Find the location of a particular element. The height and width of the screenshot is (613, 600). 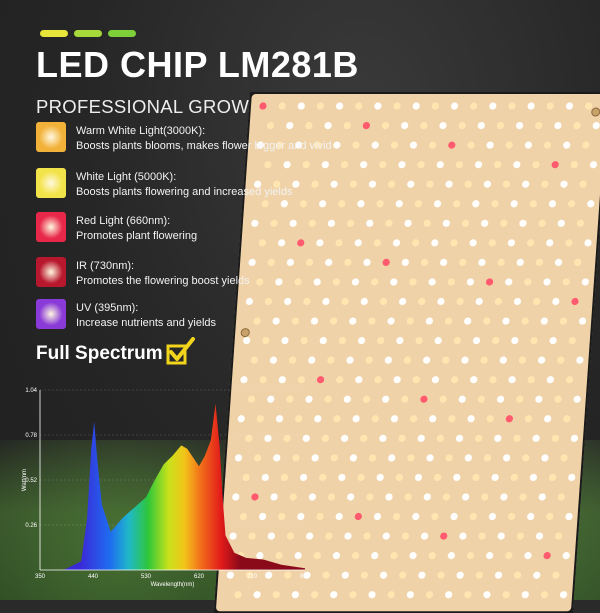

x-tick-label: 620 is located at coordinates (199, 577).